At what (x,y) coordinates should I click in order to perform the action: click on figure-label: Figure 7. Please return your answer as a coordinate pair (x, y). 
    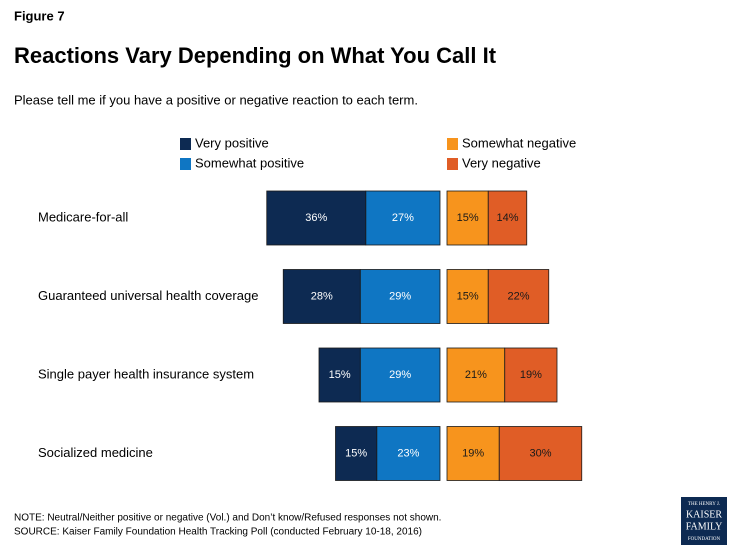
    Looking at the image, I should click on (39, 15).